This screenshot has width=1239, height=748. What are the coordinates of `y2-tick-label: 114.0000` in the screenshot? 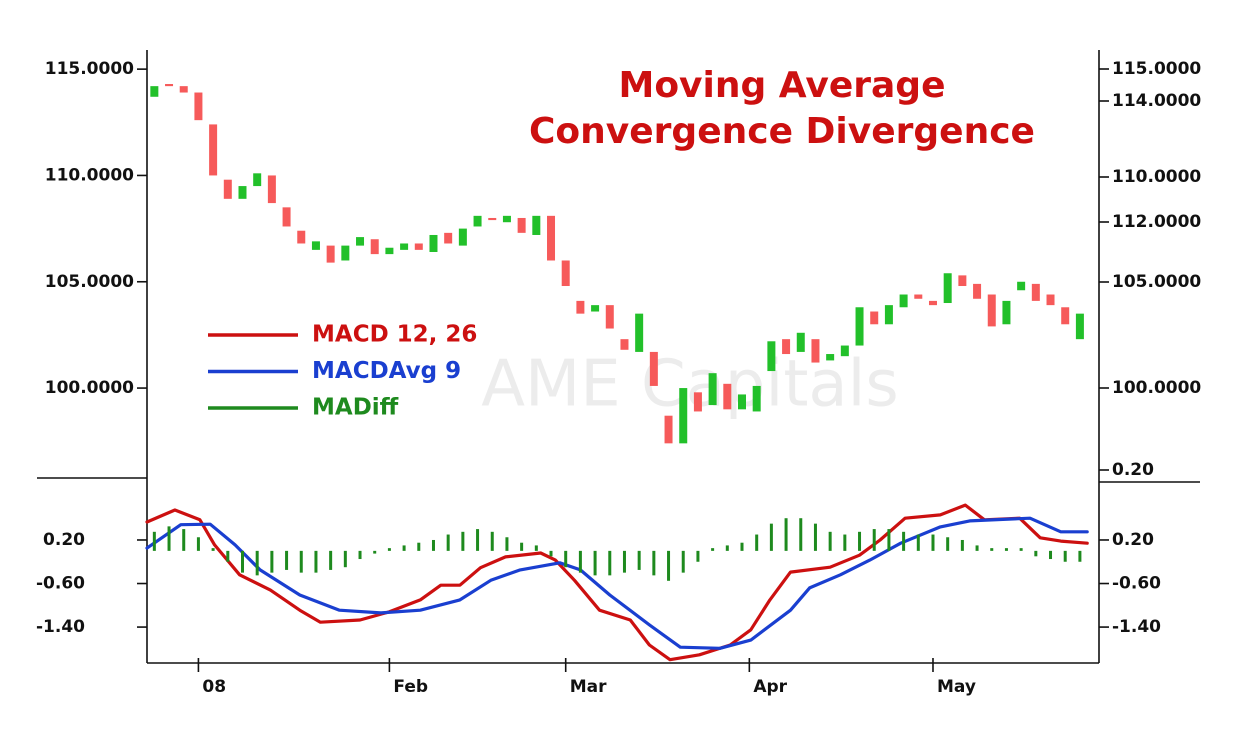 It's located at (1156, 101).